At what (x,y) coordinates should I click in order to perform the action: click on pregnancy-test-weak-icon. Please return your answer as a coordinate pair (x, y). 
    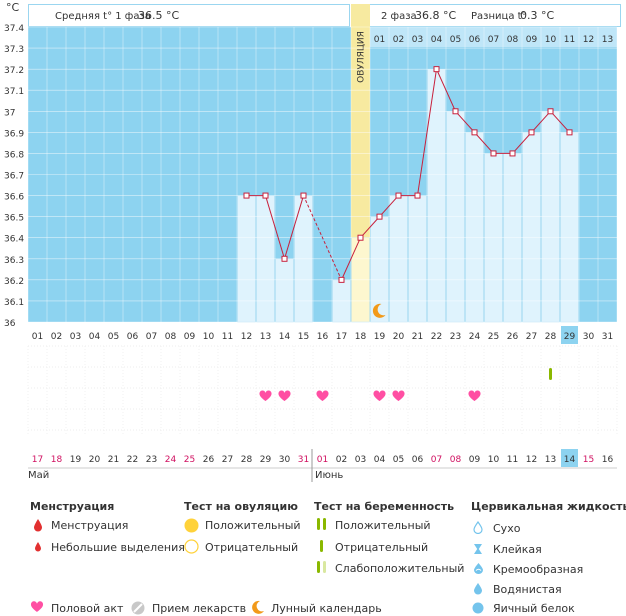
    Looking at the image, I should click on (321, 567).